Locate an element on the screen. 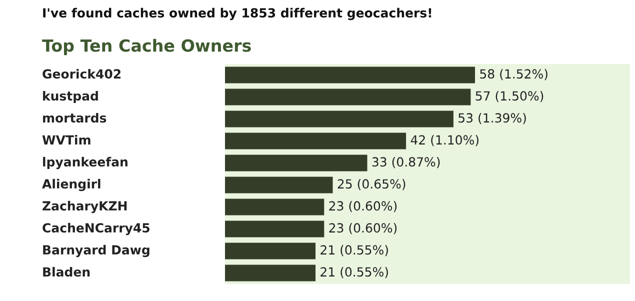 The width and height of the screenshot is (635, 301). y-tick-label: Aliengirl is located at coordinates (71, 185).